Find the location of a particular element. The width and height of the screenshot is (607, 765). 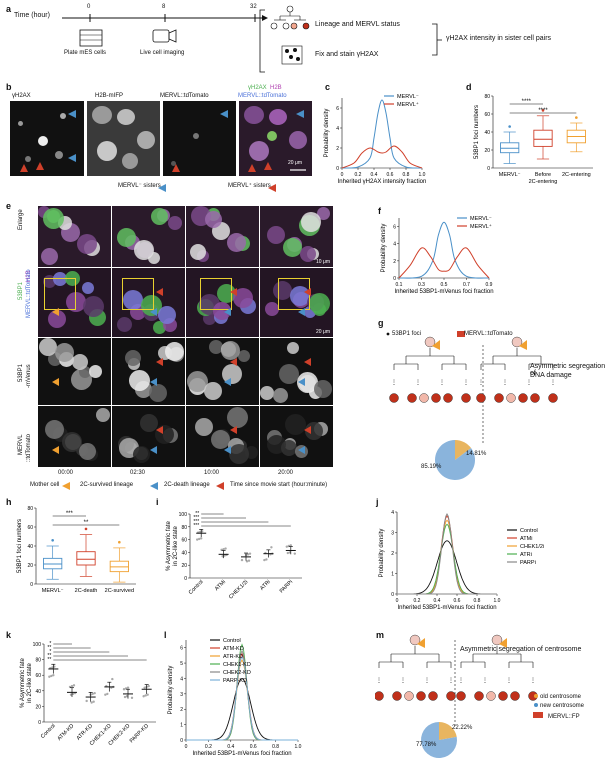

y-tick-label: 2 is located at coordinates (394, 262).